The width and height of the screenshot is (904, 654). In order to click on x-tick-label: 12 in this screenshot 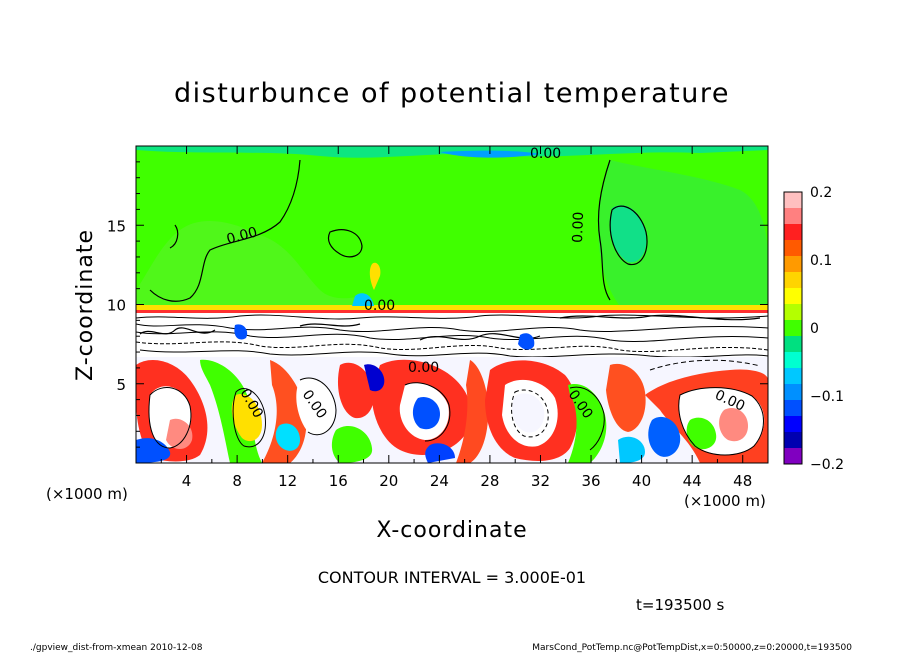, I will do `click(287, 481)`.